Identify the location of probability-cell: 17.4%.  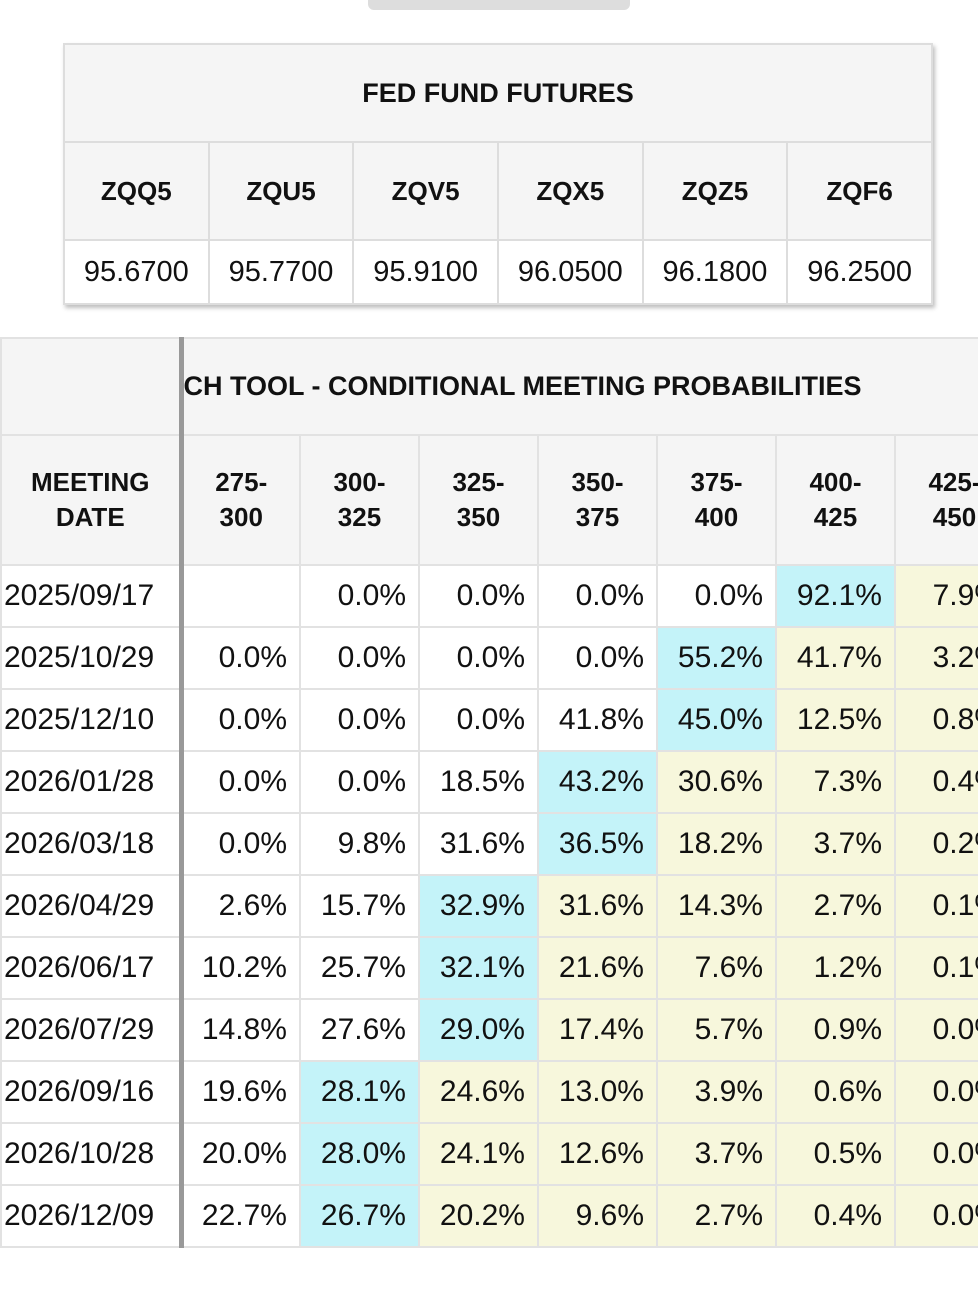
(597, 1030).